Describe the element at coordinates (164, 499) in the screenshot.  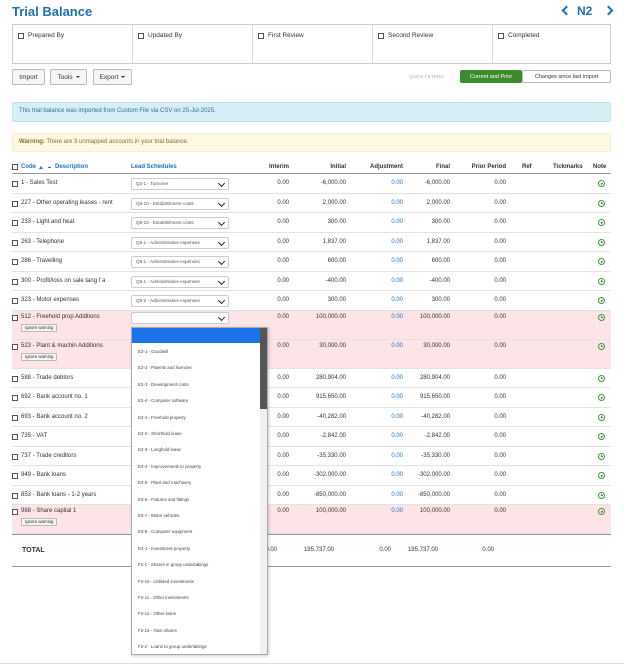
I see `dropdown-option: E3-6 - Fixtures and fittings` at that location.